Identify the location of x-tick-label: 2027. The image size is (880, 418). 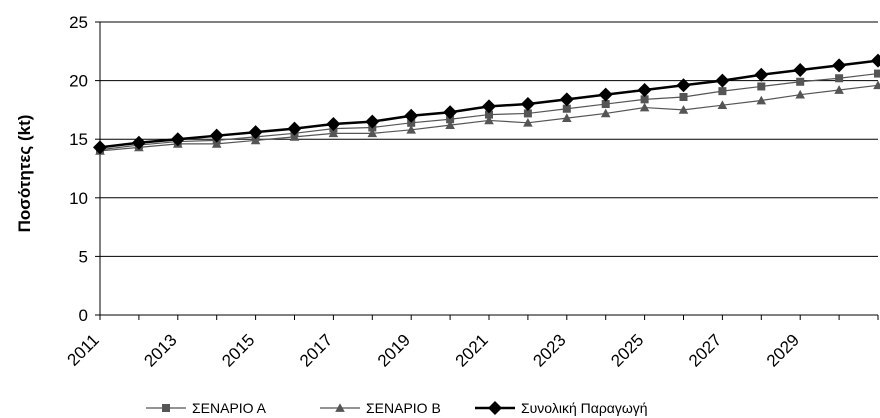
(705, 350).